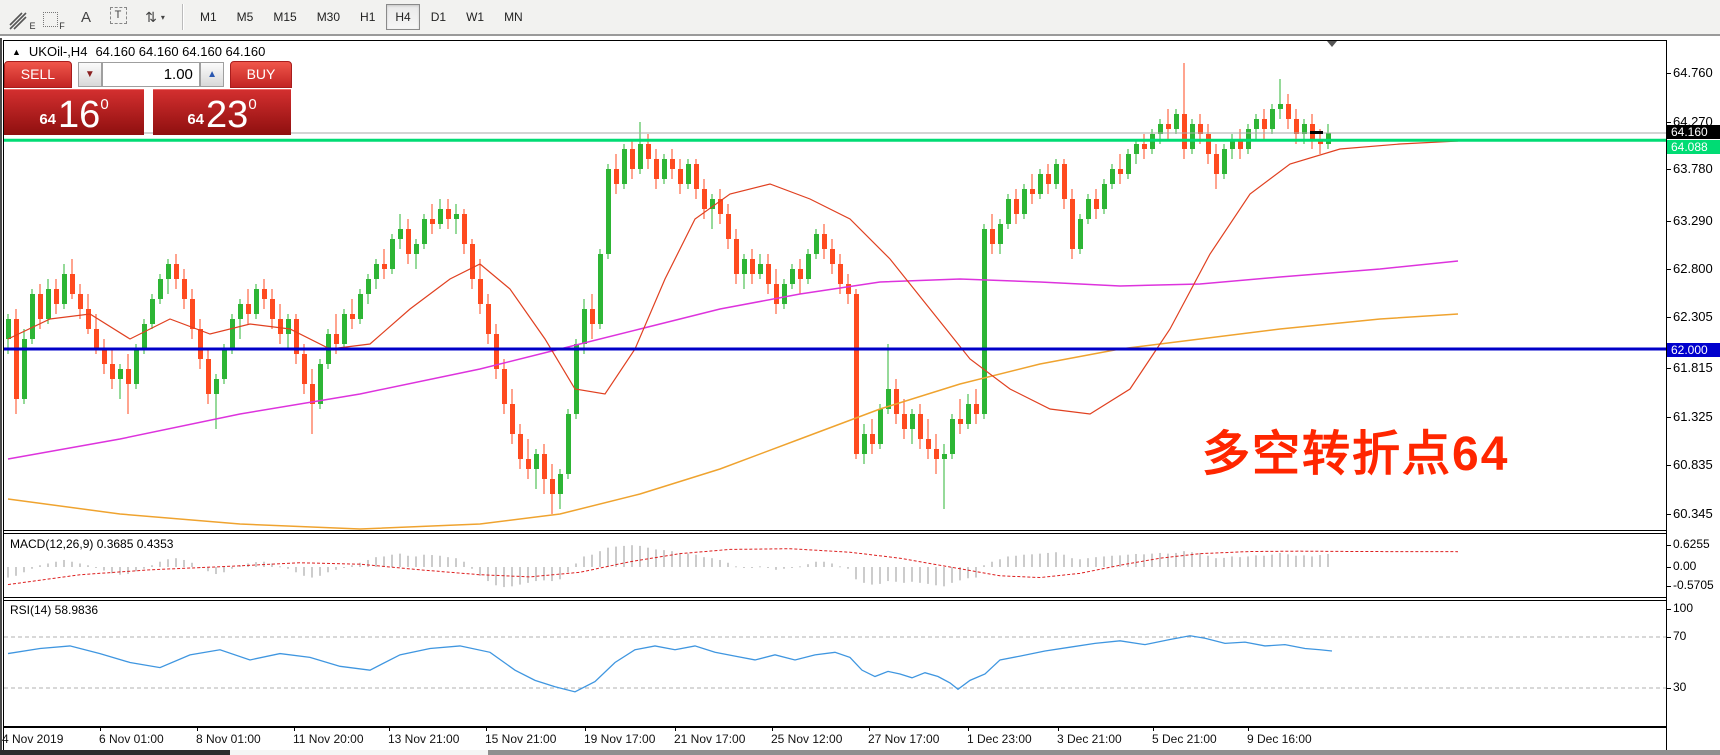 This screenshot has height=755, width=1720. I want to click on rsi-label: RSI(14) 58.9836, so click(54, 610).